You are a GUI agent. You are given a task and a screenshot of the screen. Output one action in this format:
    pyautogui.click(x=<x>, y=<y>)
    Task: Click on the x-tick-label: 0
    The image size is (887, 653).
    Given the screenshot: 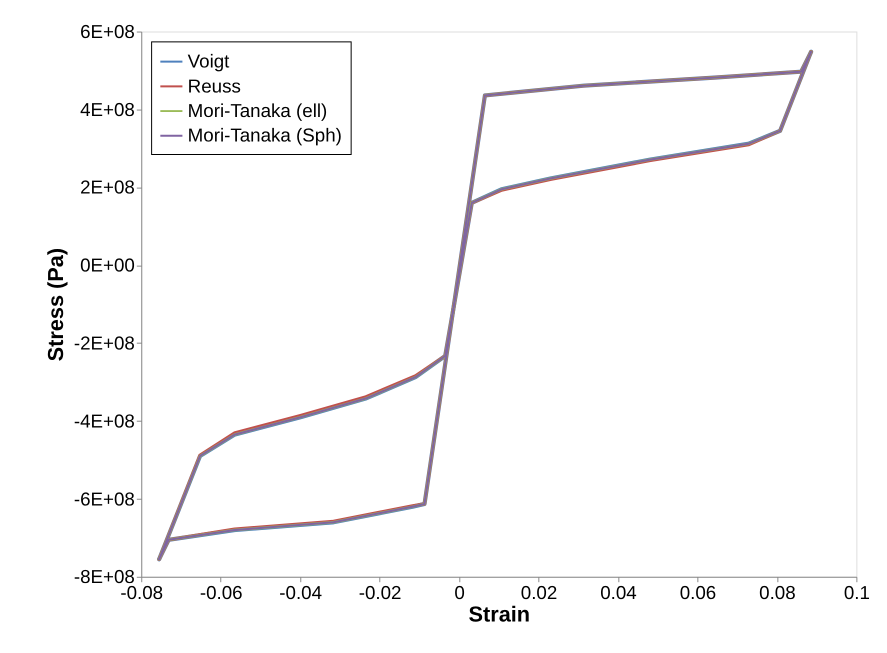 What is the action you would take?
    pyautogui.click(x=459, y=593)
    